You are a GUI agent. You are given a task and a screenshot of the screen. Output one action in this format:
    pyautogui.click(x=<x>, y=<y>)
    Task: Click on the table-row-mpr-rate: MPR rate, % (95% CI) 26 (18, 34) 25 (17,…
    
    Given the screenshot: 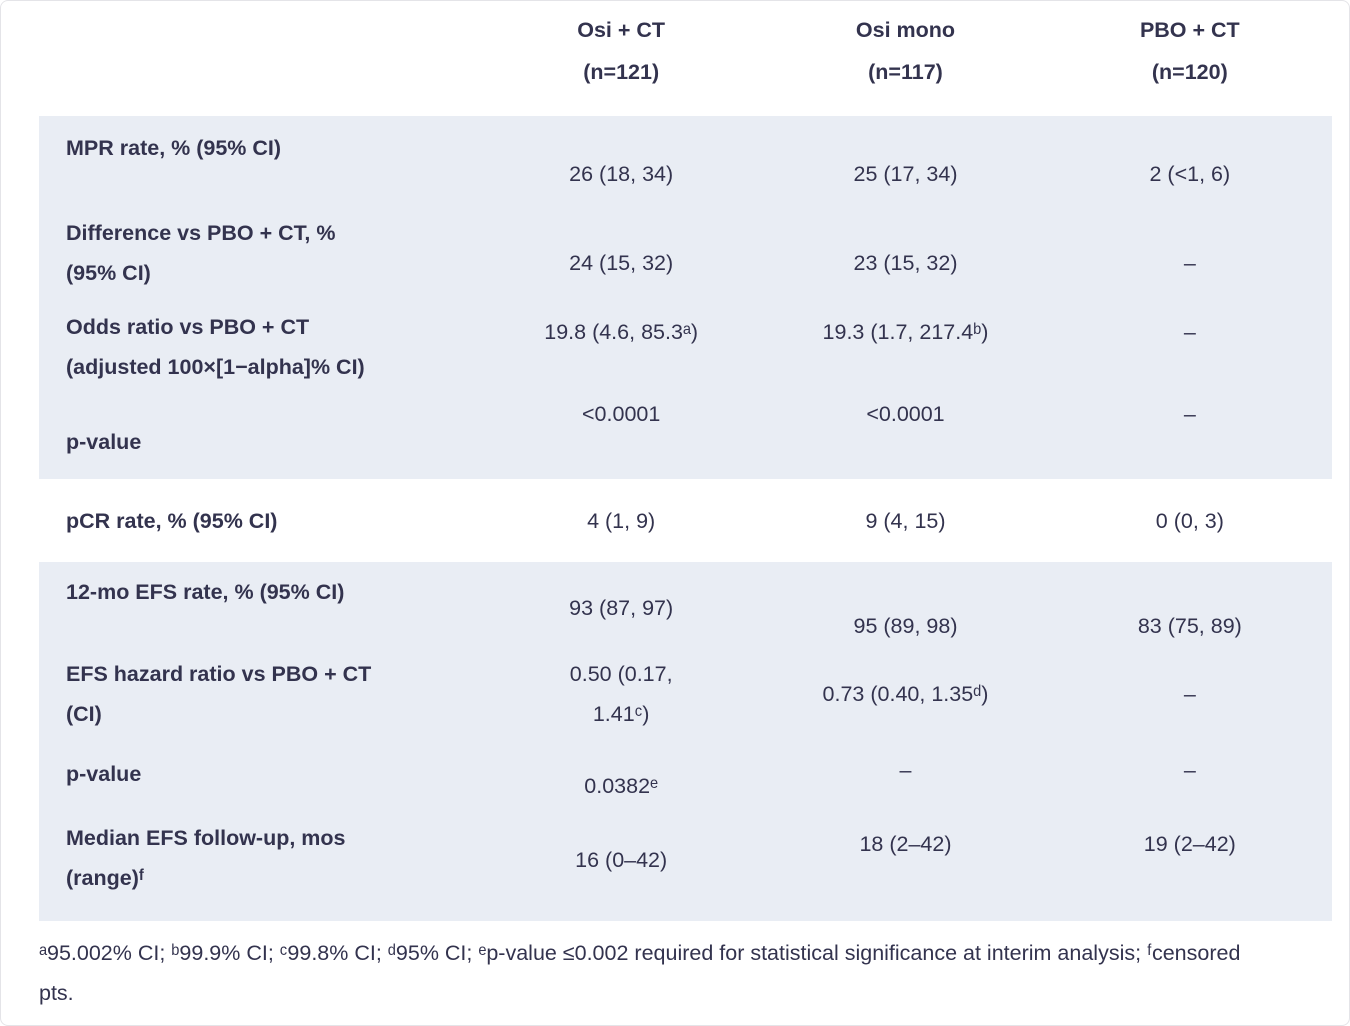 What is the action you would take?
    pyautogui.click(x=685, y=160)
    